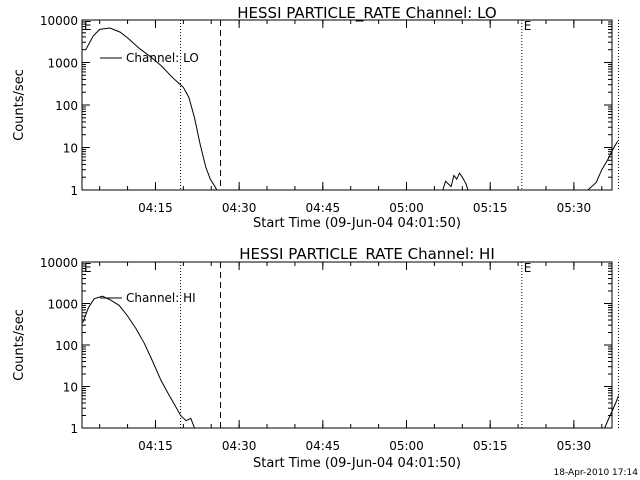  Describe the element at coordinates (596, 473) in the screenshot. I see `footer-timestamp: 18-Apr-2010 17:14` at that location.